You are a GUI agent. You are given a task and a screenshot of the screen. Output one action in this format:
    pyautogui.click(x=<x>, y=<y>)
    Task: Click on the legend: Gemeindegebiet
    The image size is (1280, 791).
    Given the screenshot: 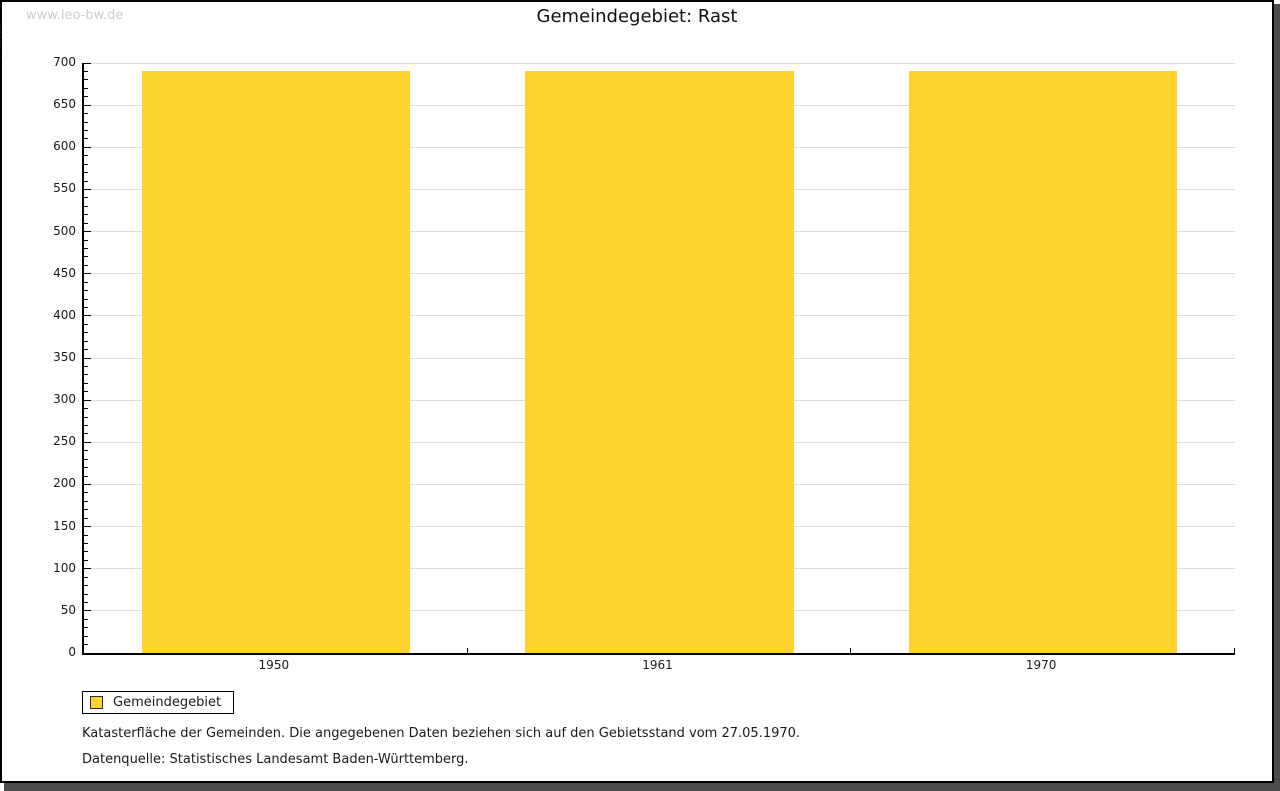 What is the action you would take?
    pyautogui.click(x=158, y=702)
    